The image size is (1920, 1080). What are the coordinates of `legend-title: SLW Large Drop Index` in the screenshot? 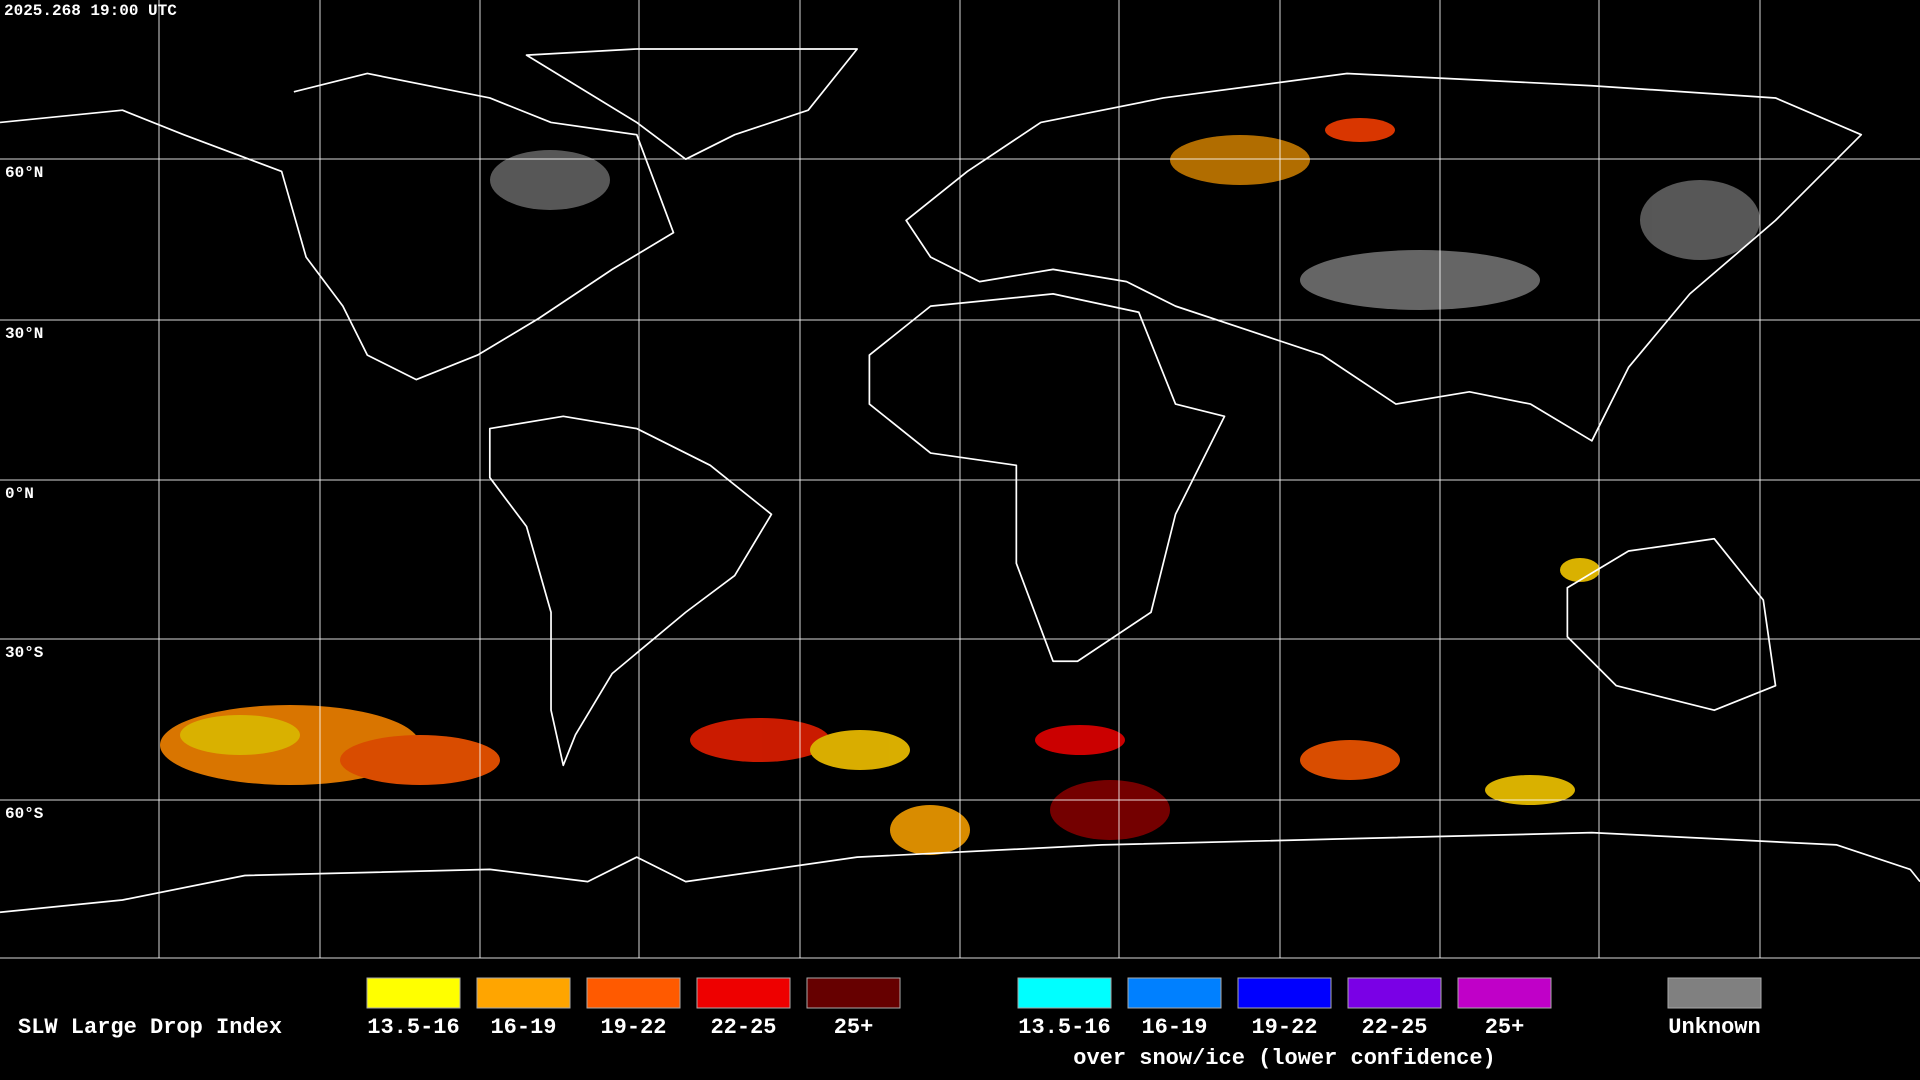 It's located at (150, 1027).